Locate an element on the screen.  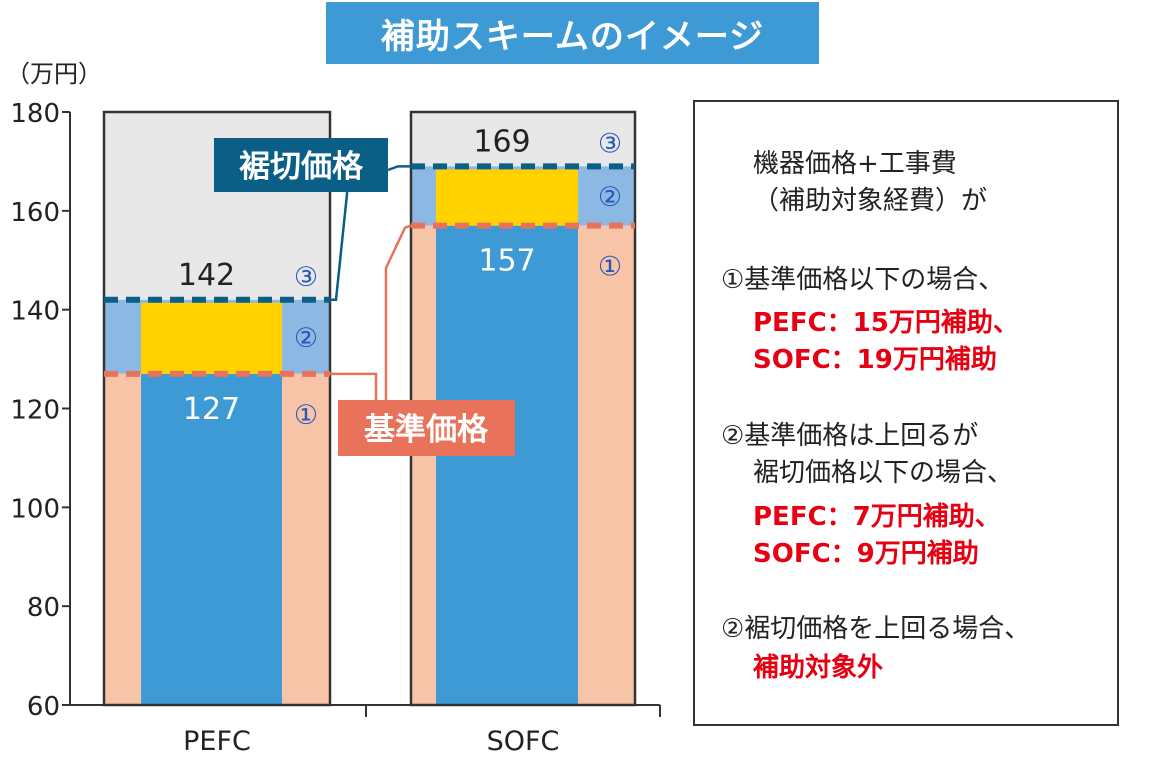
y-tick-label: 80 is located at coordinates (43, 608).